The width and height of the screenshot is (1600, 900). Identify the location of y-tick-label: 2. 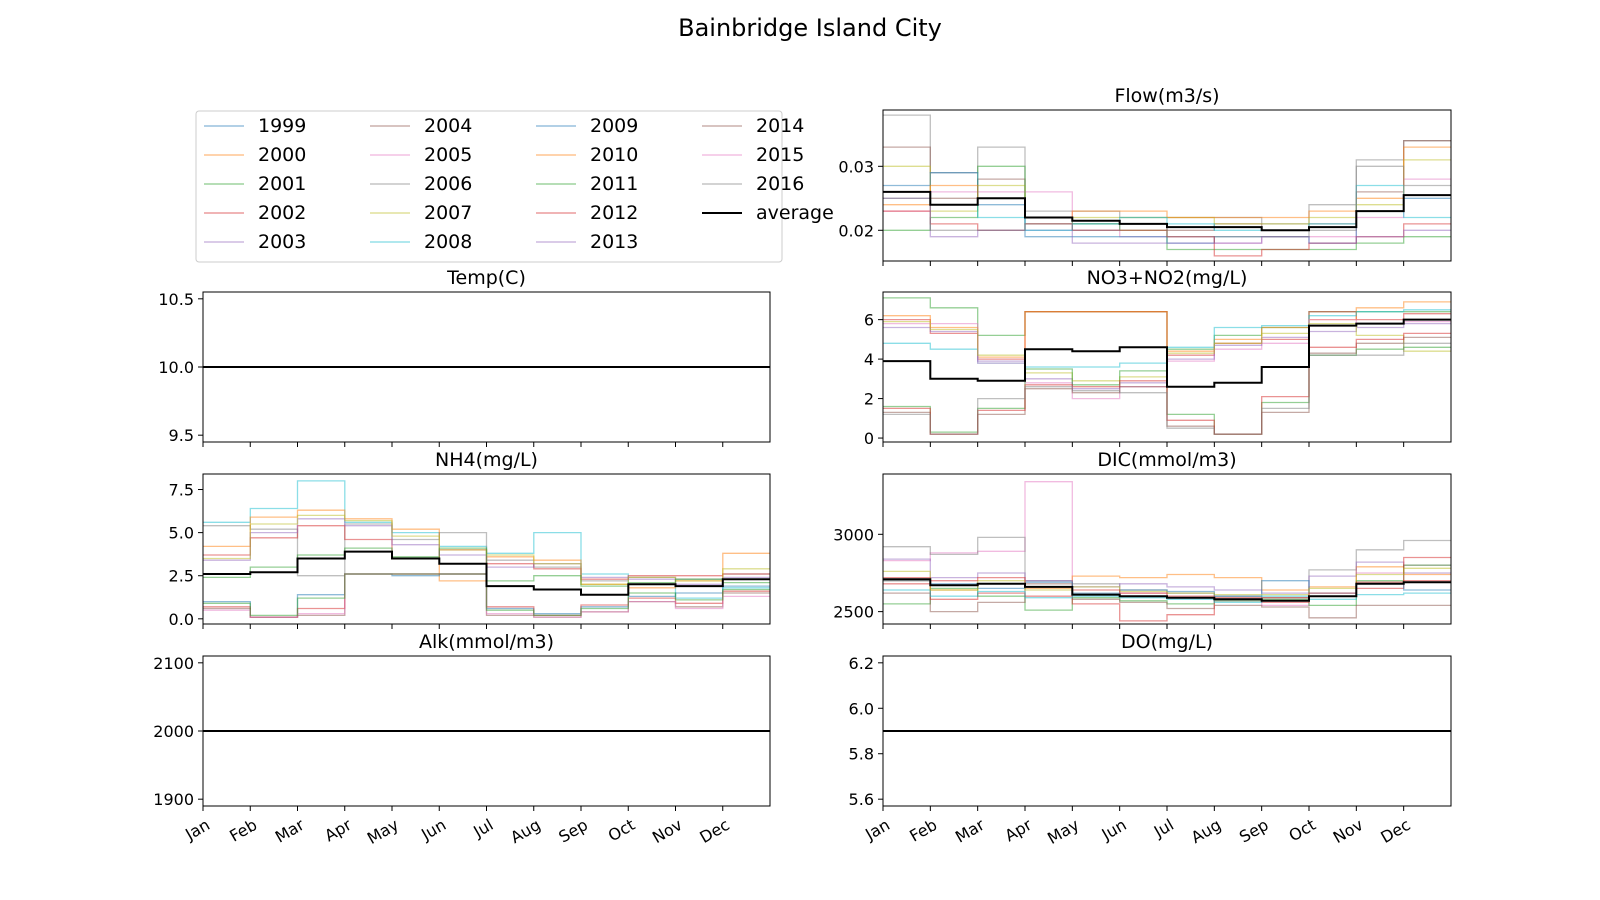
(869, 399).